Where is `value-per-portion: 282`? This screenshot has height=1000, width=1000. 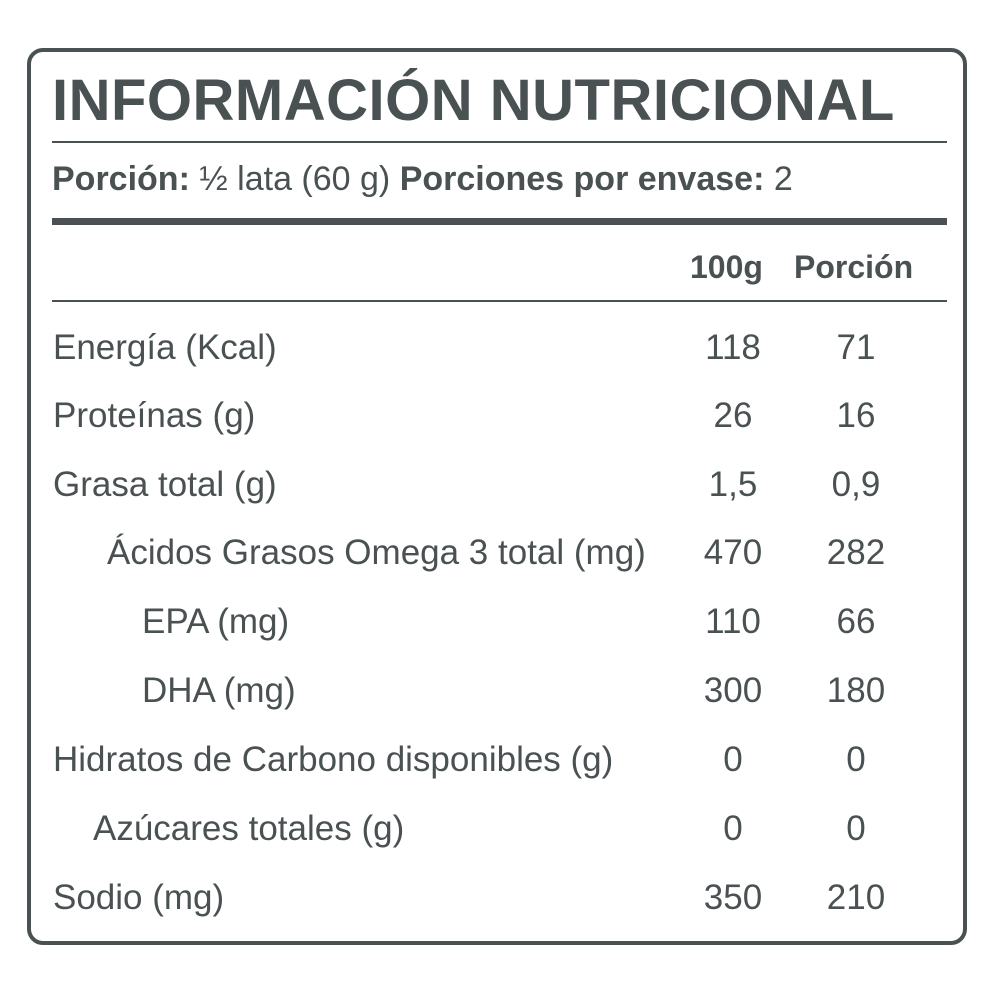 value-per-portion: 282 is located at coordinates (856, 552).